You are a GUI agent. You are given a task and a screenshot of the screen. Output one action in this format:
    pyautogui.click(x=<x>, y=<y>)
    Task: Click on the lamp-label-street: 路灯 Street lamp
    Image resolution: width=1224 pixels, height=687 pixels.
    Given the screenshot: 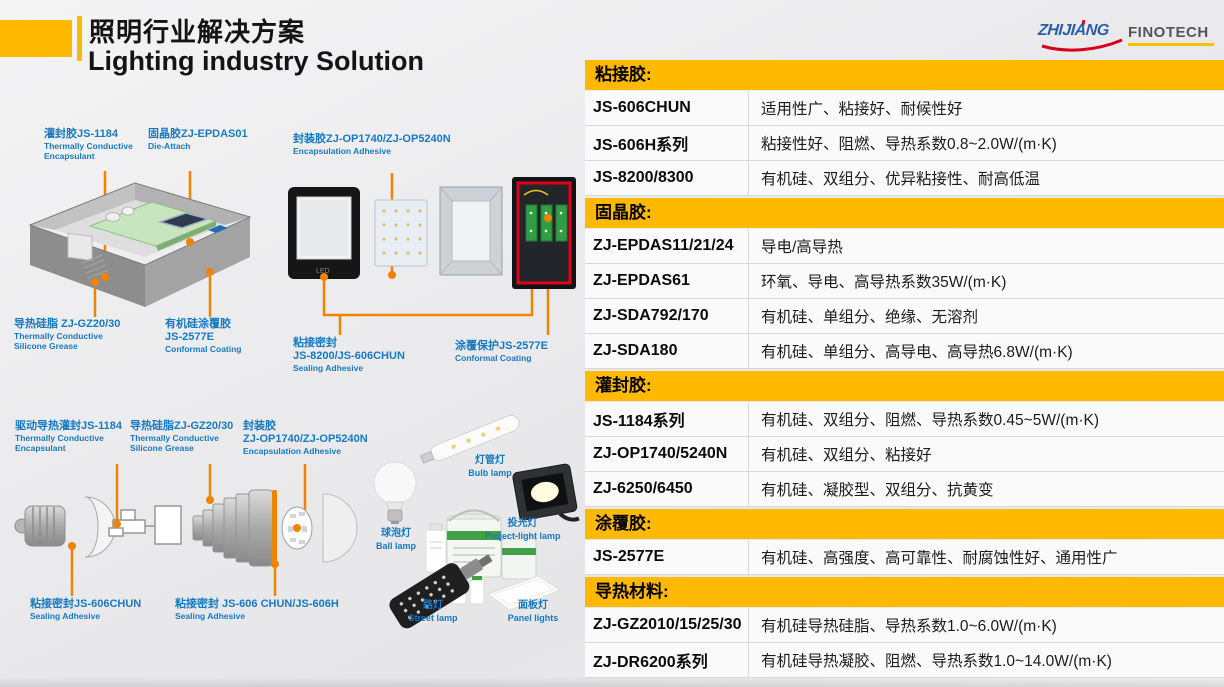 What is the action you would take?
    pyautogui.click(x=433, y=612)
    